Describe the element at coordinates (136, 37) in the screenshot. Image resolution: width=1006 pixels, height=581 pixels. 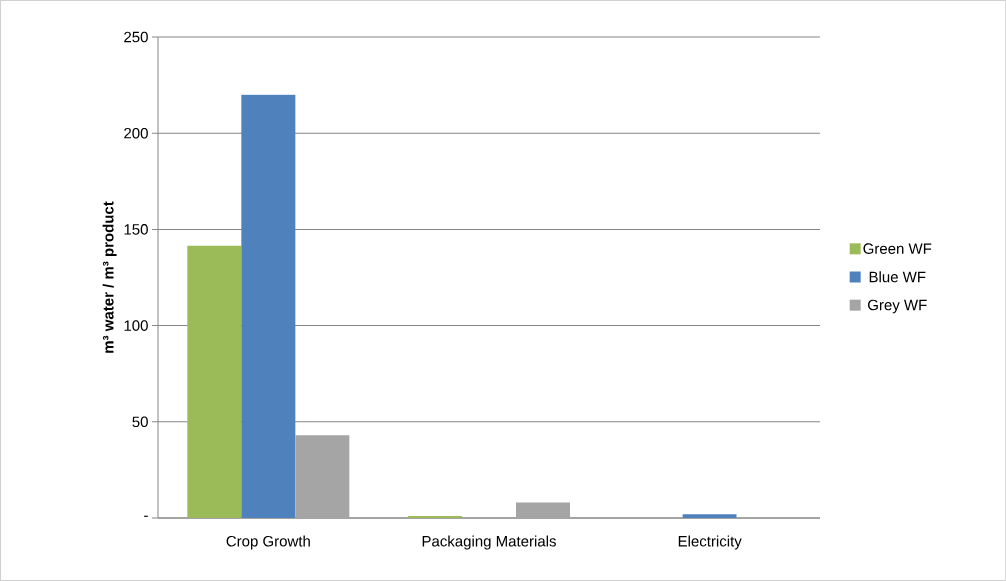
I see `y-tick-label: 250` at that location.